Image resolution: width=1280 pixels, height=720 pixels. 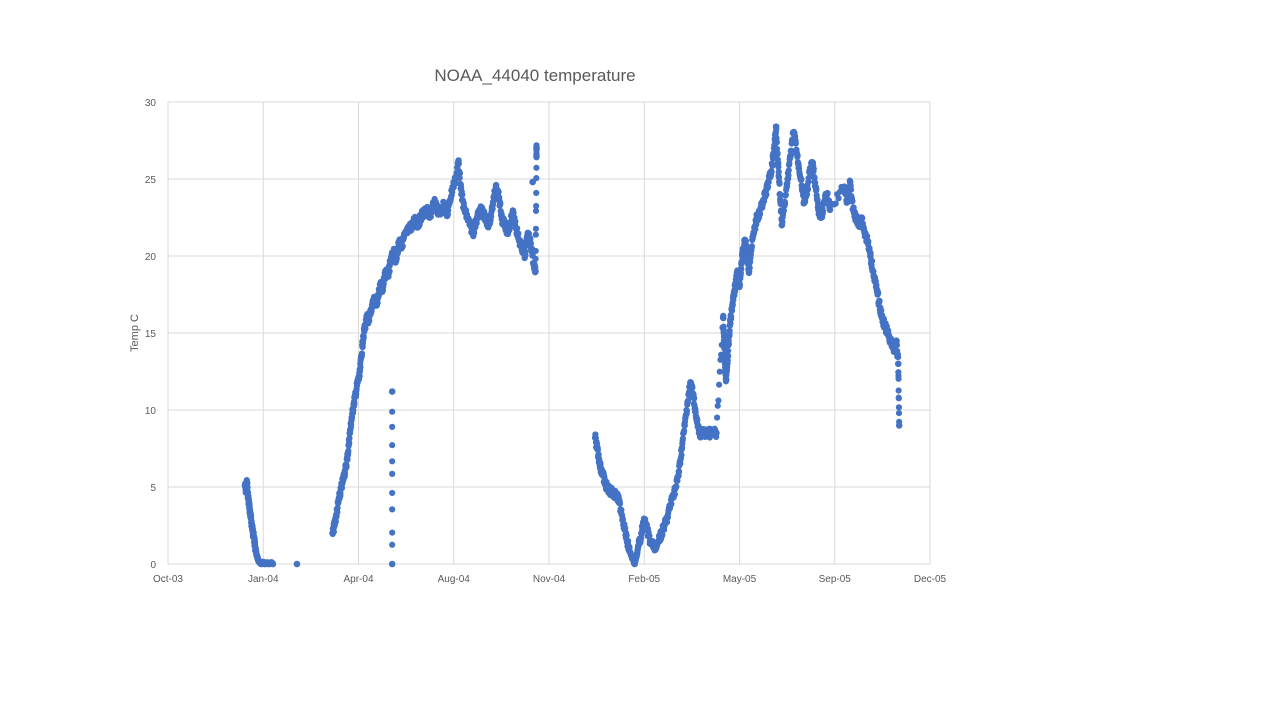 What do you see at coordinates (151, 257) in the screenshot?
I see `y-tick-label: 20` at bounding box center [151, 257].